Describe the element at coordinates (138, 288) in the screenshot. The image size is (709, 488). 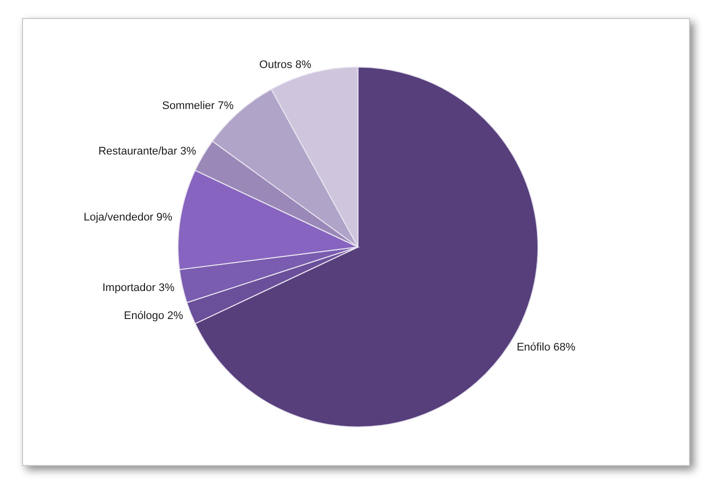
I see `slice-label: Importador 3%` at that location.